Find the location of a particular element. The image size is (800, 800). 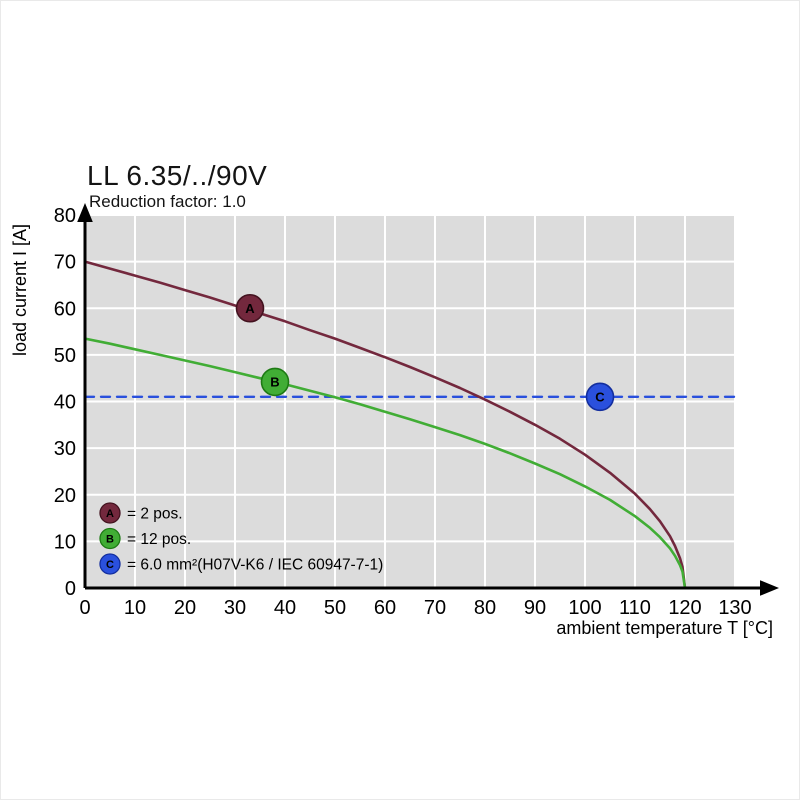

legend-swatch-C is located at coordinates (110, 564).